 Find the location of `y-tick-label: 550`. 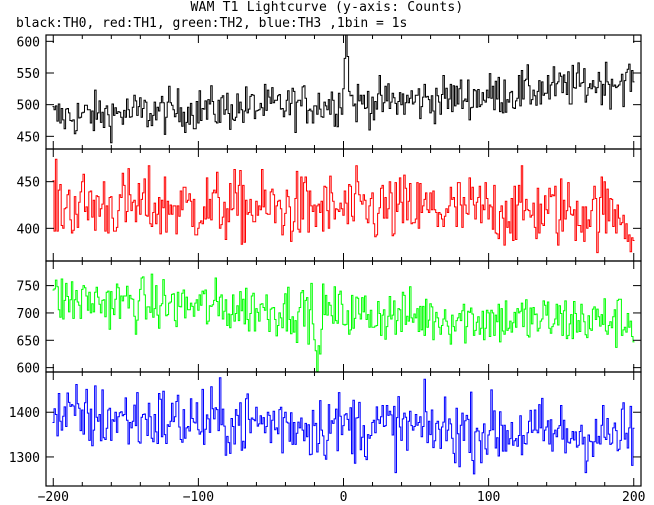

y-tick-label: 550 is located at coordinates (28, 74).